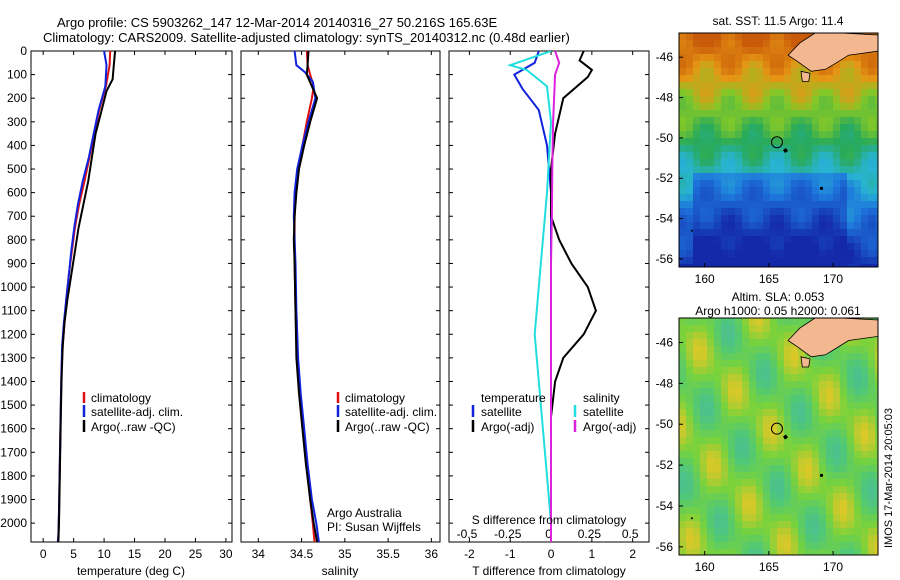 This screenshot has height=580, width=900. What do you see at coordinates (705, 567) in the screenshot?
I see `map-x-tick-label: 160` at bounding box center [705, 567].